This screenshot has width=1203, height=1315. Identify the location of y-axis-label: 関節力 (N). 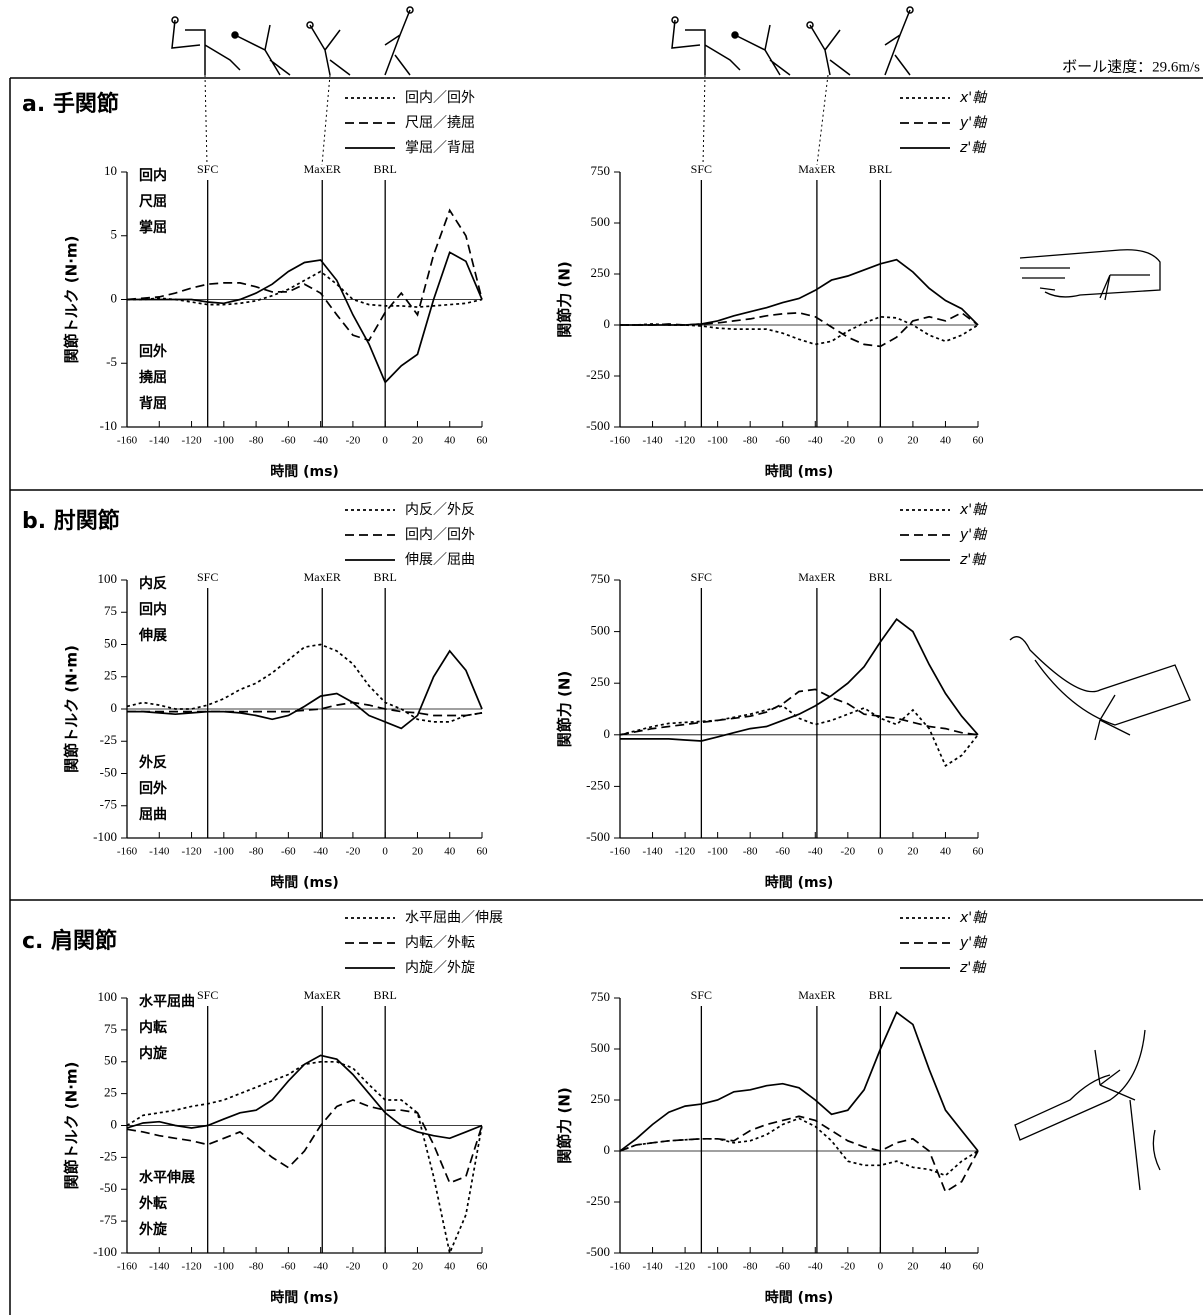
(565, 1125).